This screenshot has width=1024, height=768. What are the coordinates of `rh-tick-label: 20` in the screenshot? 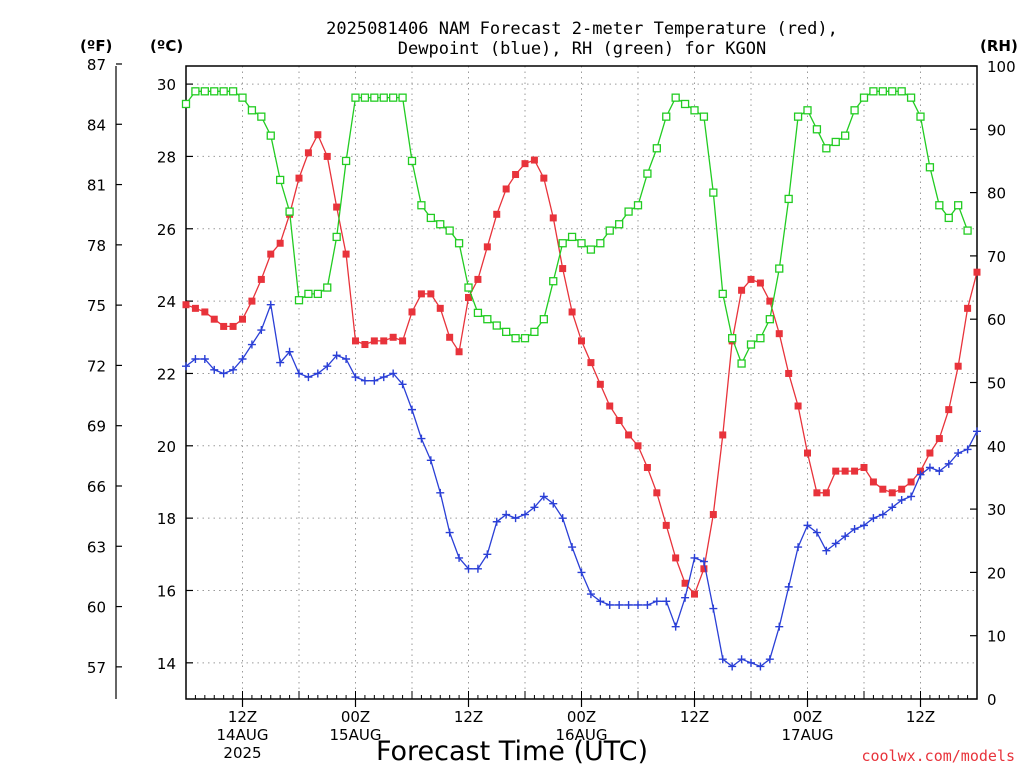 It's located at (996, 573).